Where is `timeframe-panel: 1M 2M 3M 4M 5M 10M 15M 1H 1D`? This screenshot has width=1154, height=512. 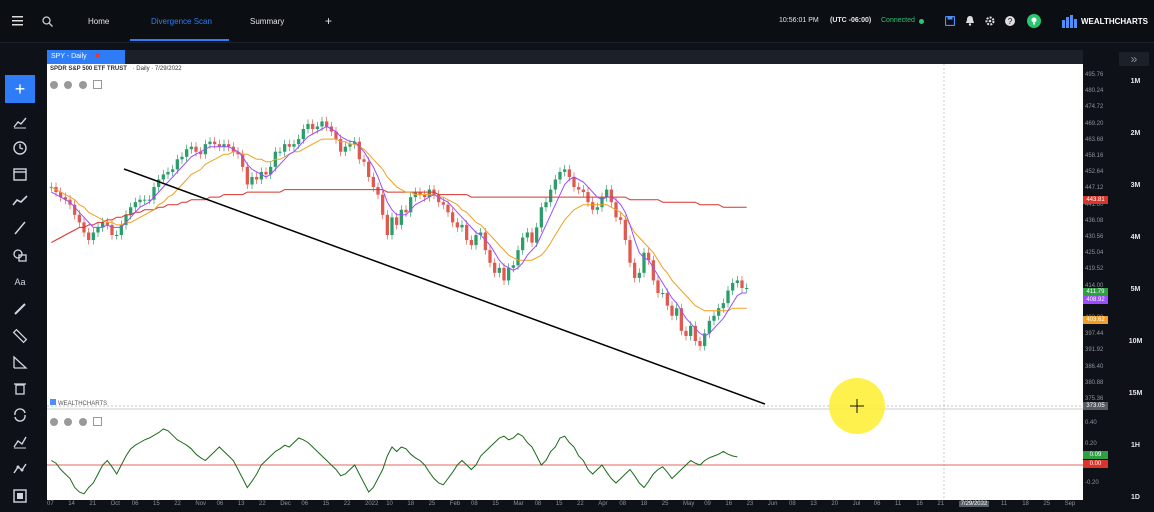
timeframe-panel: 1M 2M 3M 4M 5M 10M 15M 1H 1D is located at coordinates (1135, 280).